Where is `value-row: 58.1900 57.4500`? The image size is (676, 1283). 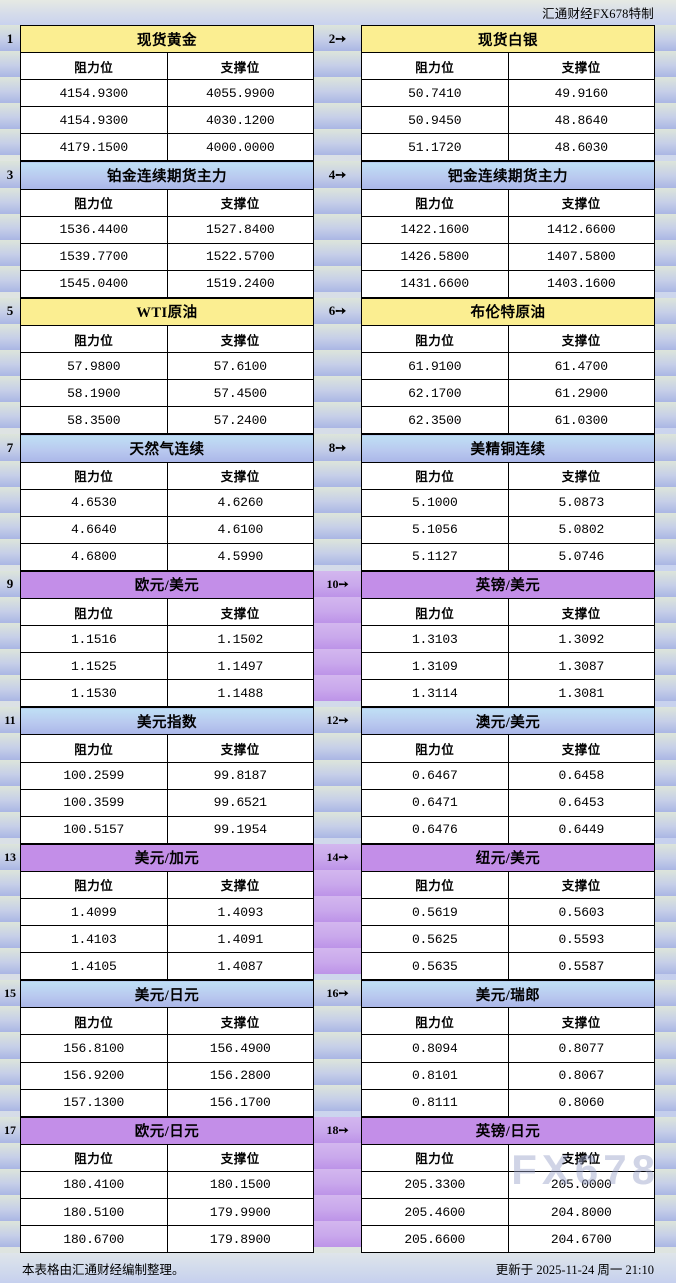 value-row: 58.1900 57.4500 is located at coordinates (167, 393).